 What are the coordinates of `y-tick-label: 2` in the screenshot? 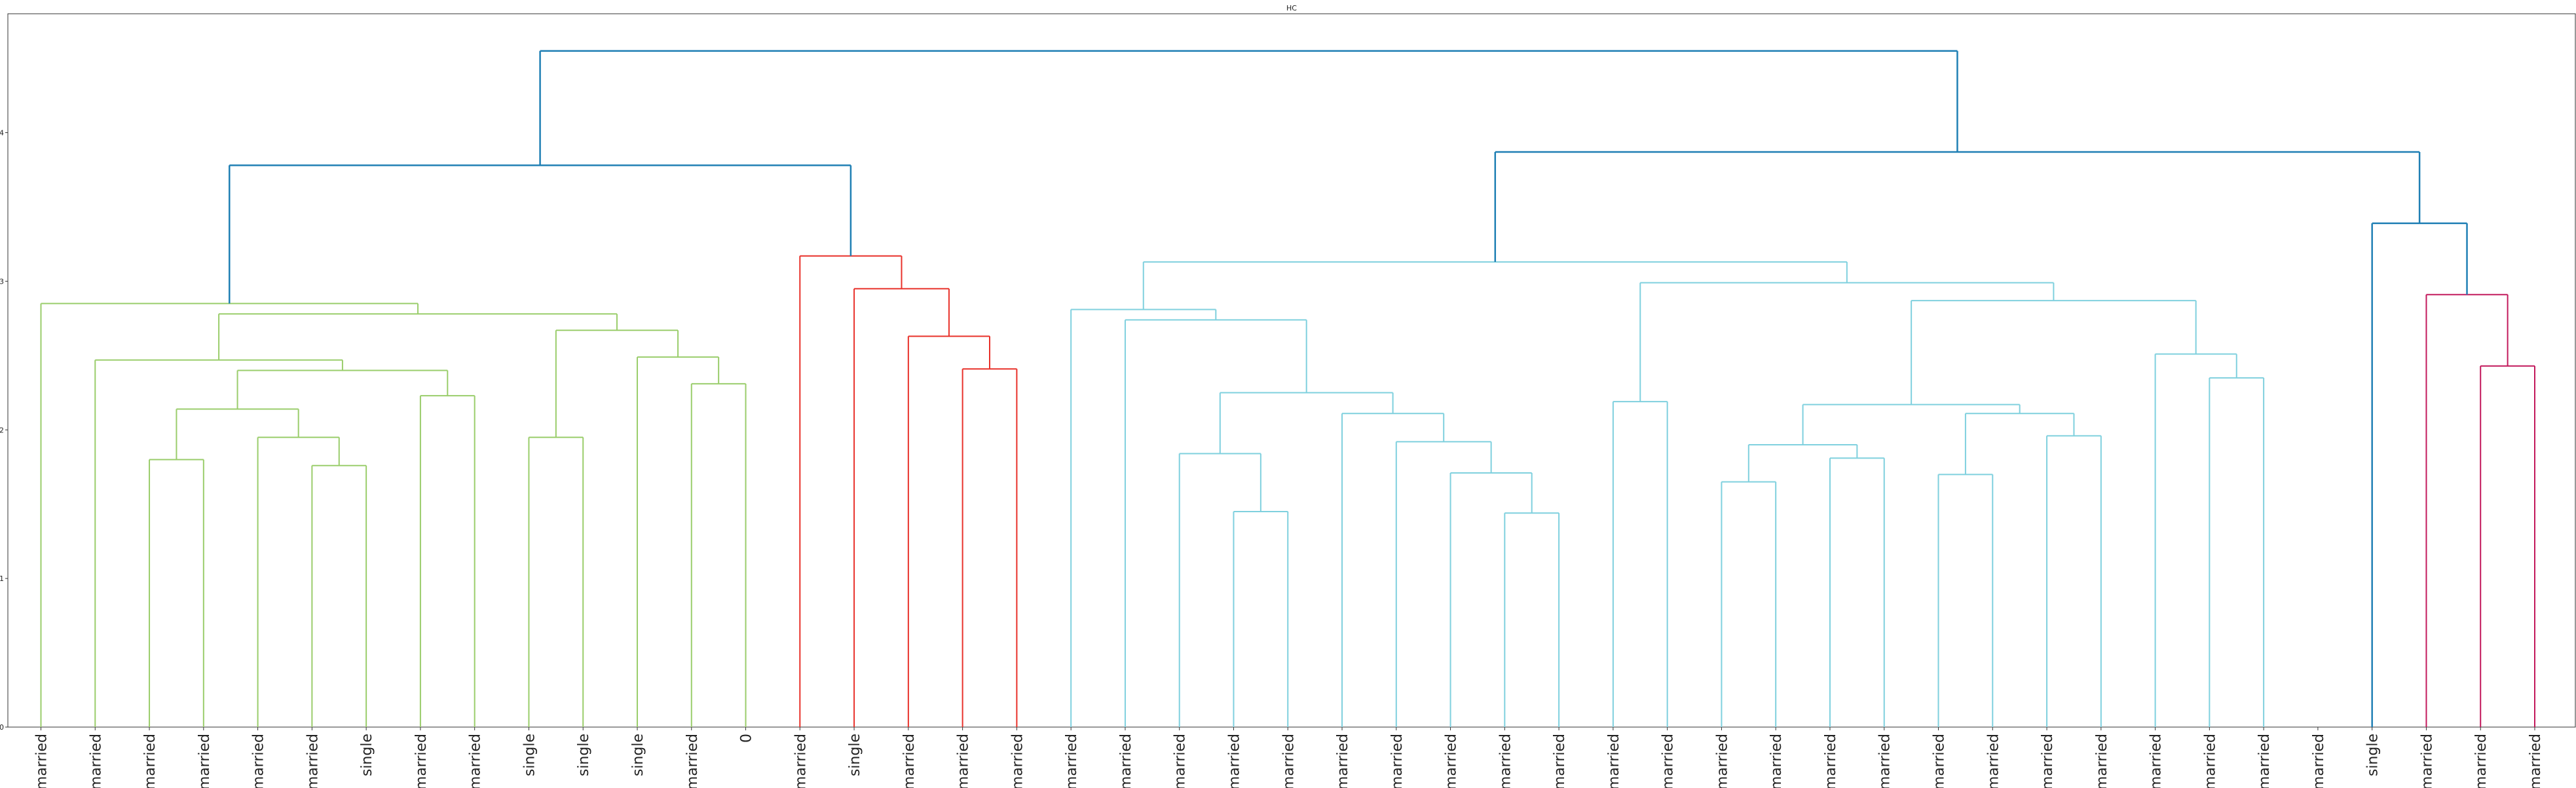 It's located at (2, 430).